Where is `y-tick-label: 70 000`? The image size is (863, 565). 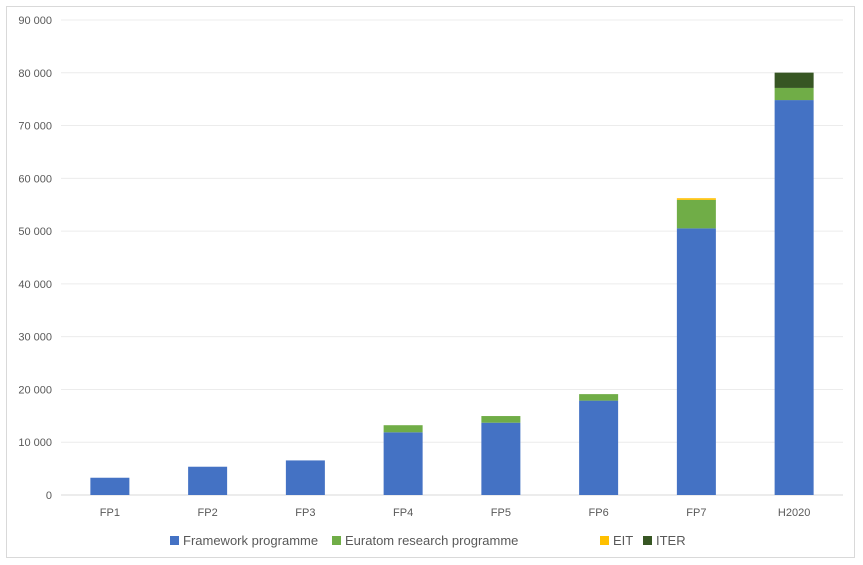 y-tick-label: 70 000 is located at coordinates (35, 127).